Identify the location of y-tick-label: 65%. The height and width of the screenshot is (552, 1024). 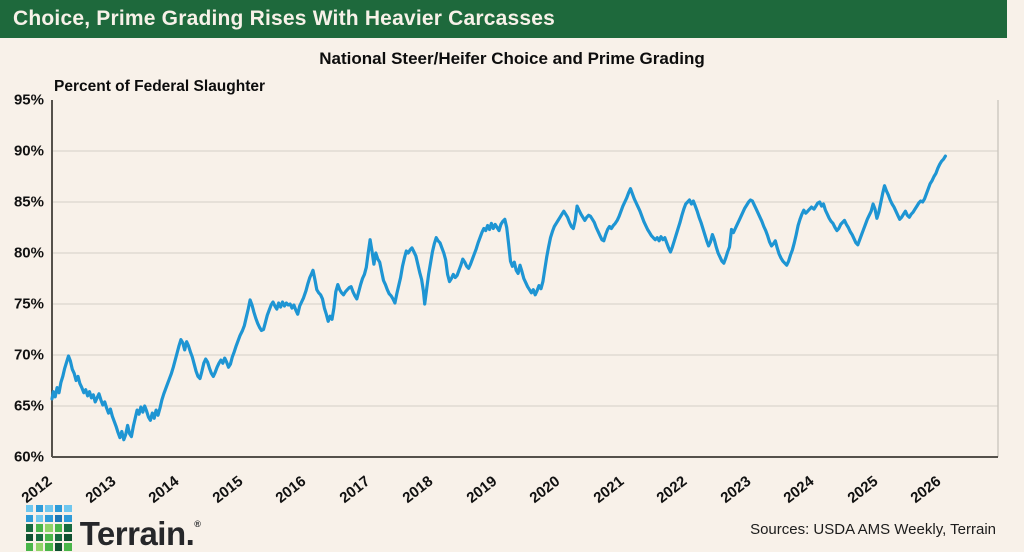
(28, 406).